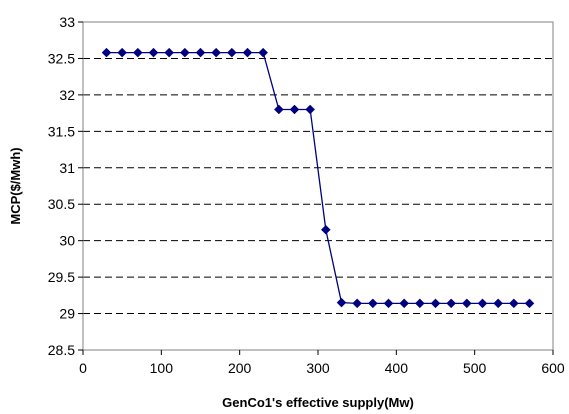 The height and width of the screenshot is (414, 569). Describe the element at coordinates (240, 368) in the screenshot. I see `x-tick-label: 200` at that location.